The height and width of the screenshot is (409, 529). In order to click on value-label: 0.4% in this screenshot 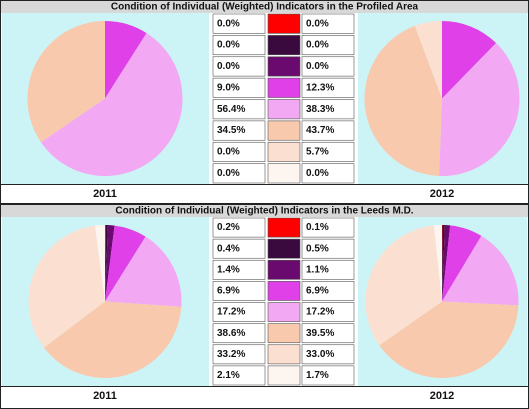, I will do `click(228, 248)`.